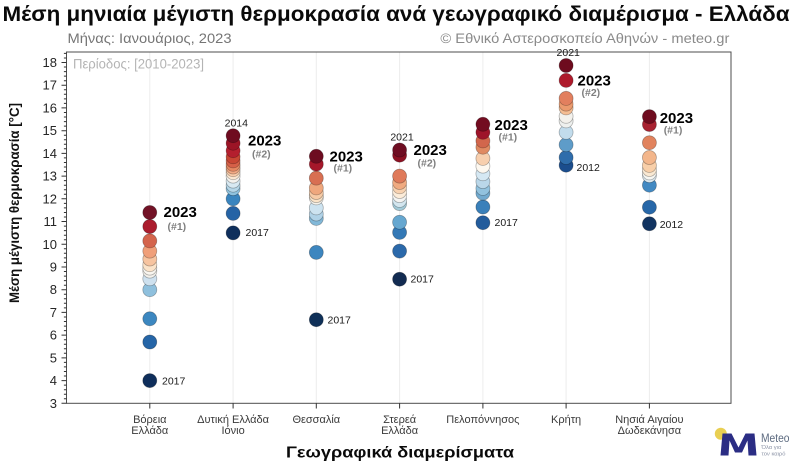  Describe the element at coordinates (50, 62) in the screenshot. I see `svg-text: 18` at that location.